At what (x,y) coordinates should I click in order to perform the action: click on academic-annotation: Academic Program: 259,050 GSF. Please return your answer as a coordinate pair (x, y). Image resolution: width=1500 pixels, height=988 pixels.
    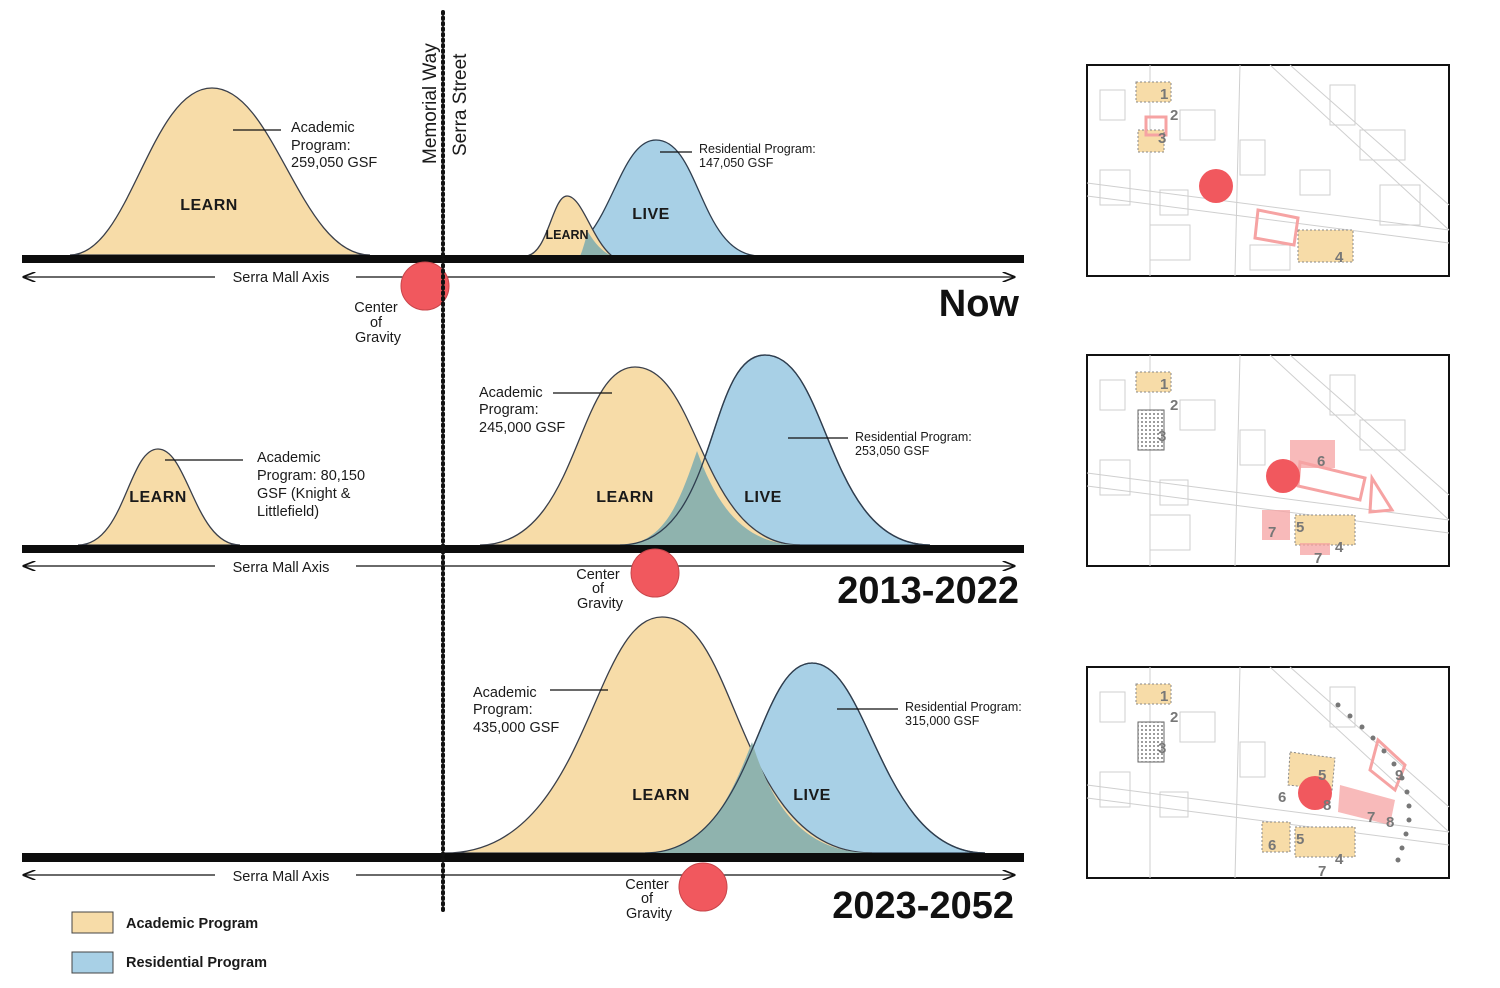
    Looking at the image, I should click on (334, 145).